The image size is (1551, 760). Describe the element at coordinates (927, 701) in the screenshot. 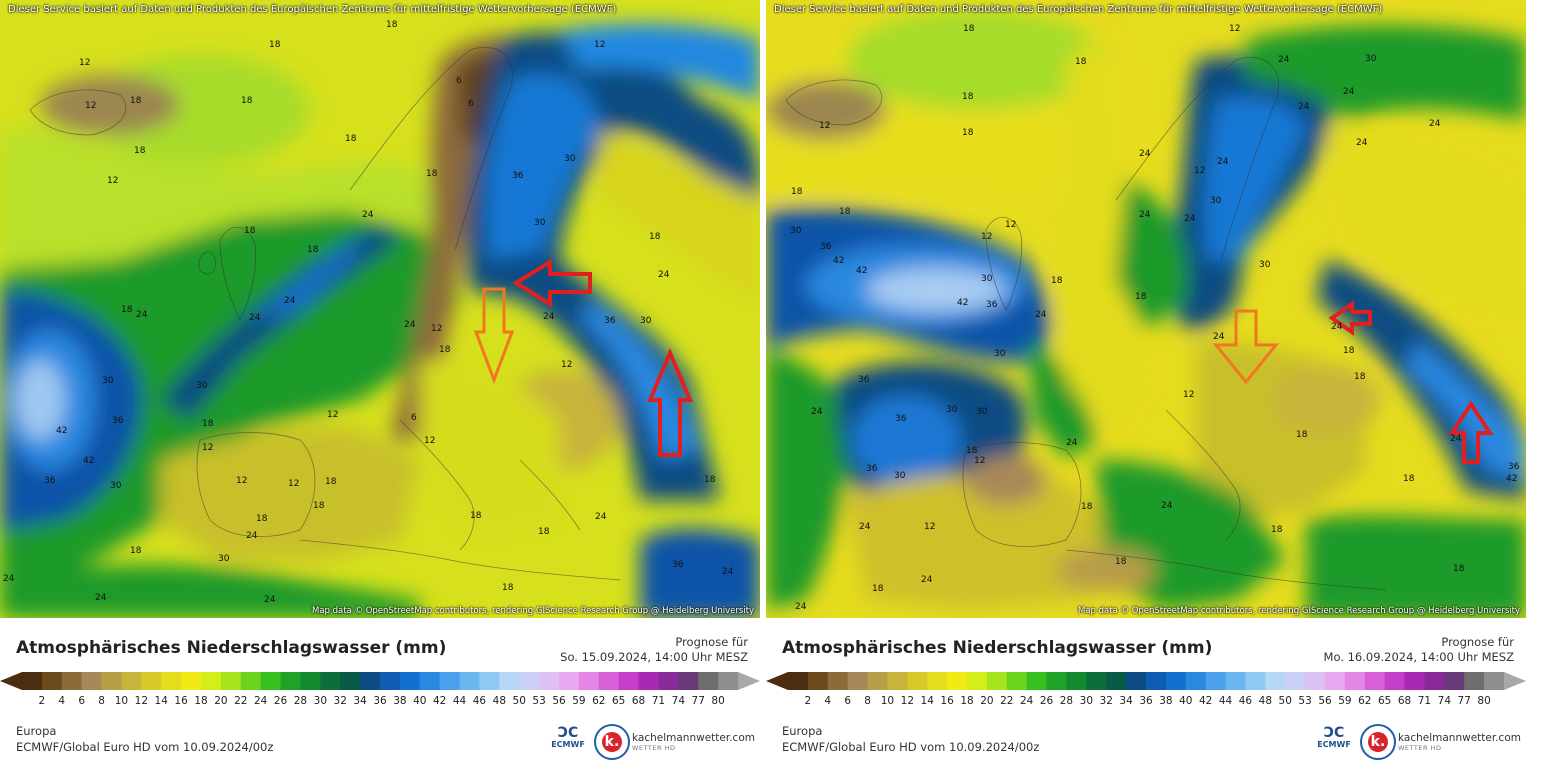

I see `colorbar-tick-label: 14` at that location.